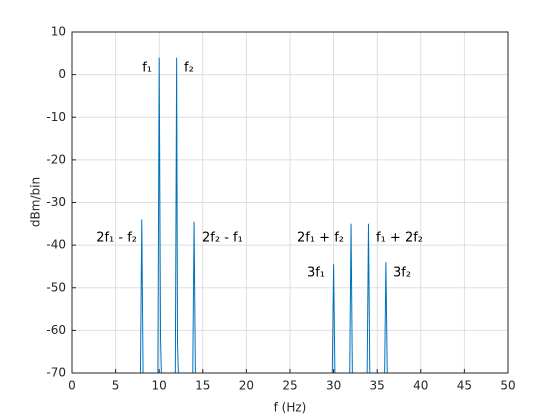  I want to click on annotation: 3f₂, so click(402, 273).